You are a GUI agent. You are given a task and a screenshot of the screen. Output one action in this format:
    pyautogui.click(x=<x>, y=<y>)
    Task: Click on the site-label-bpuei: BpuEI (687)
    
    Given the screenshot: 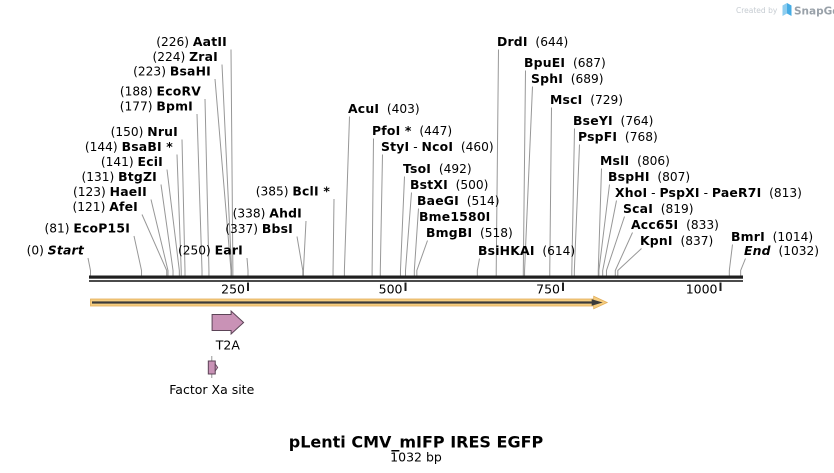 What is the action you would take?
    pyautogui.click(x=565, y=62)
    